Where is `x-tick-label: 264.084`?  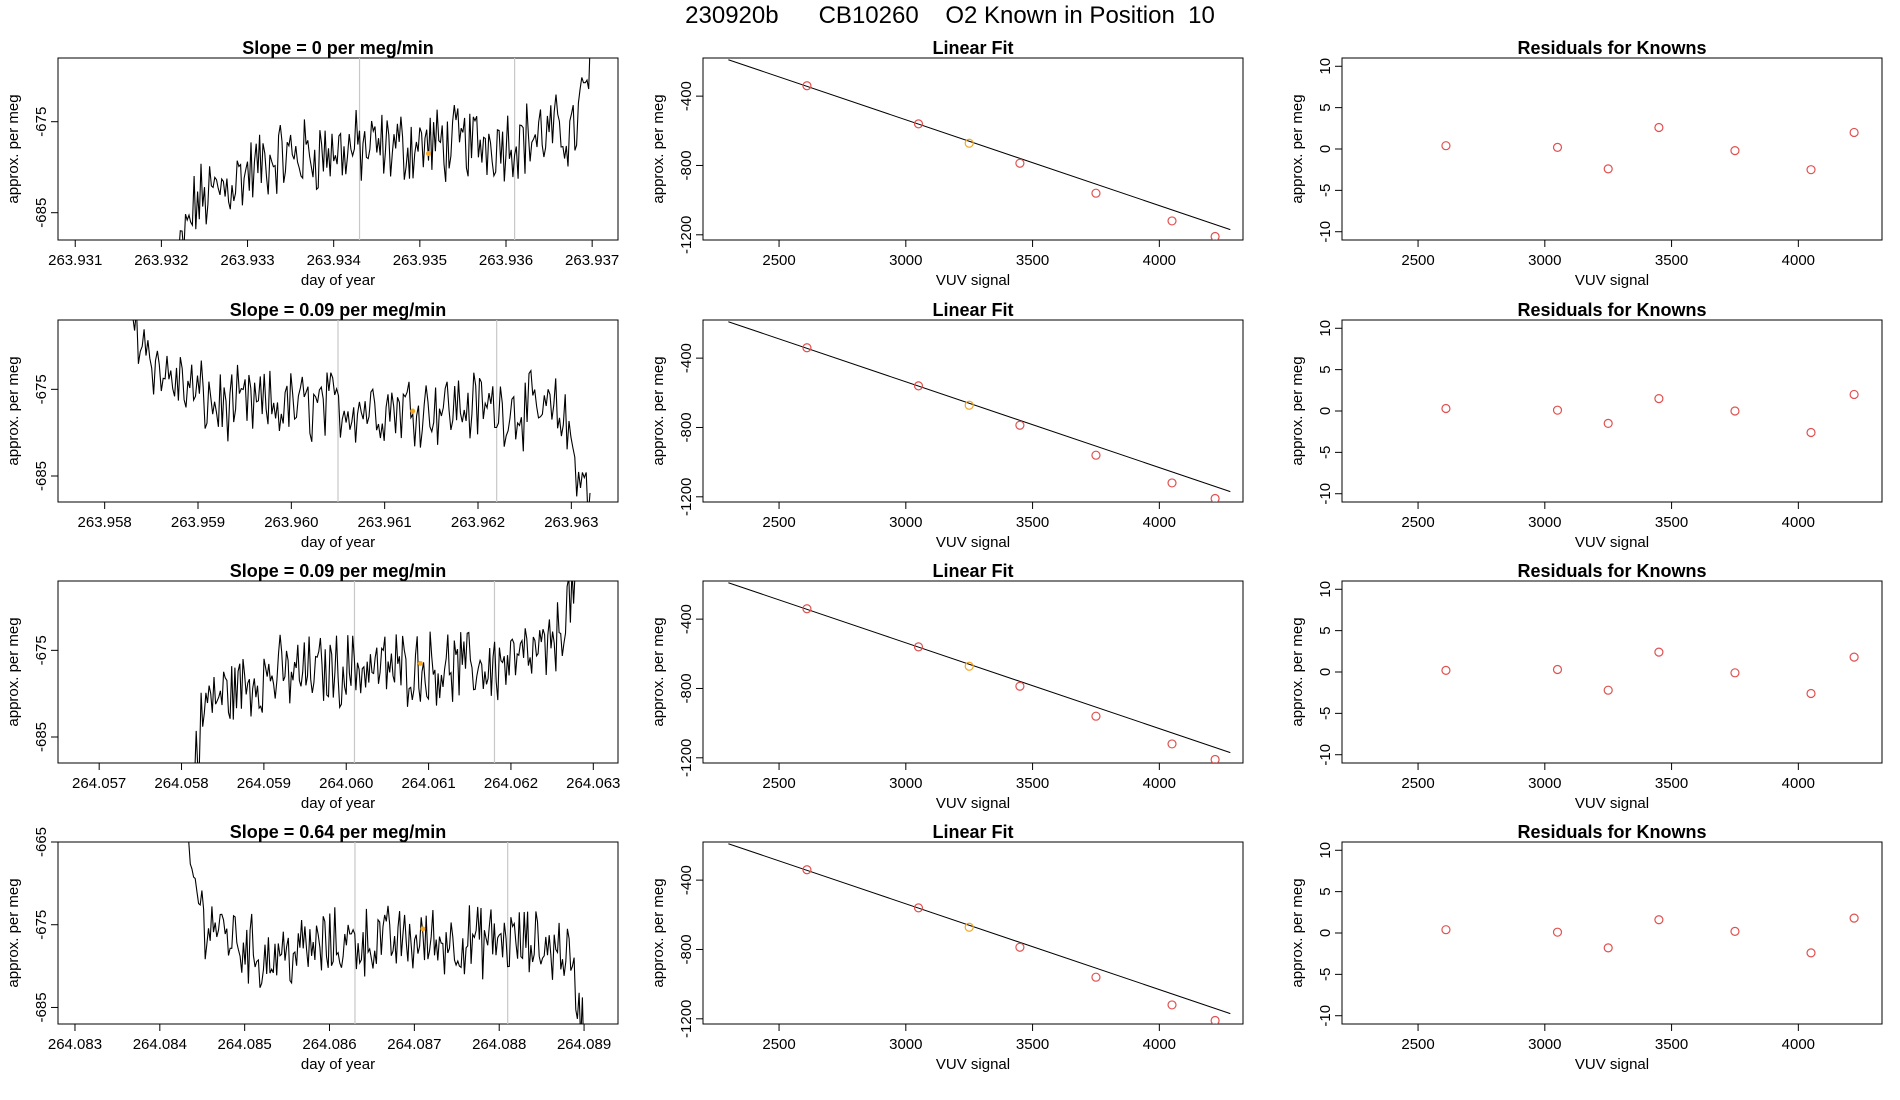
x-tick-label: 264.084 is located at coordinates (160, 1044).